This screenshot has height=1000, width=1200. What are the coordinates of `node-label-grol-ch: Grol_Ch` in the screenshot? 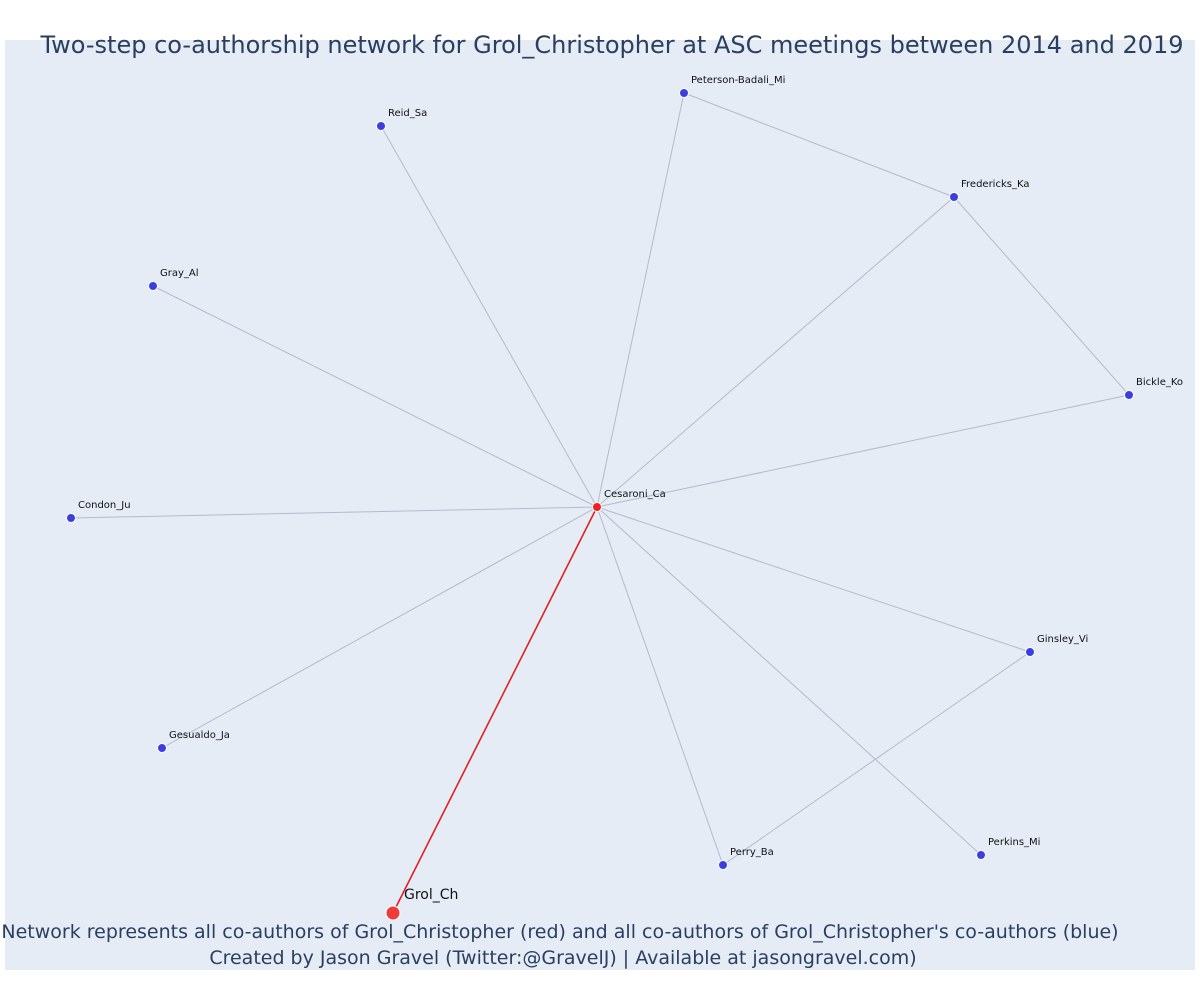 It's located at (431, 895).